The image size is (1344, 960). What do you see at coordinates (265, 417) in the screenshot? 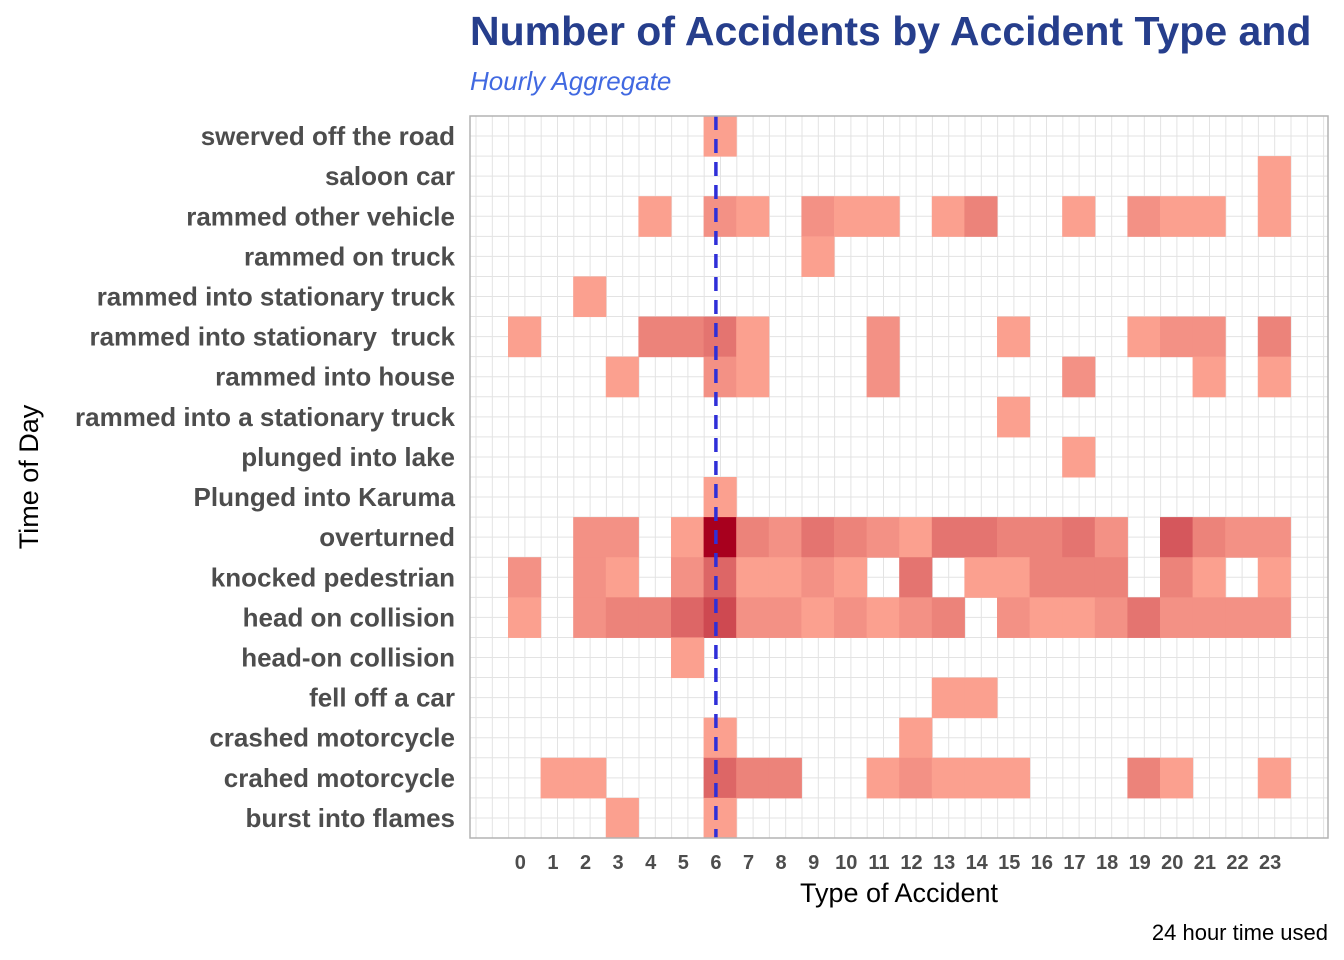
I see `y-tick-label: rammed into a stationary truck` at bounding box center [265, 417].